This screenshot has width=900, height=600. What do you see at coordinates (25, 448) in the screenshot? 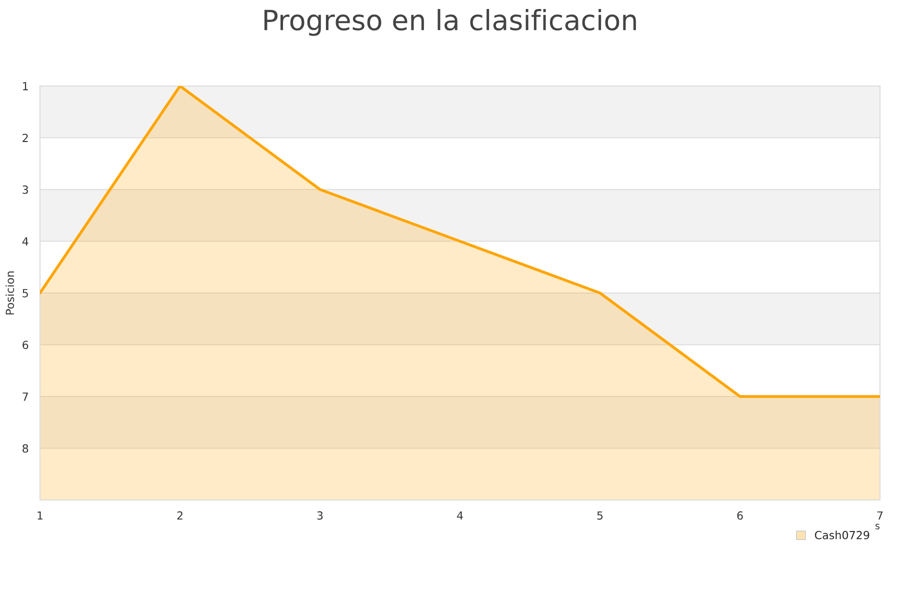
I see `y-tick-label: 8` at bounding box center [25, 448].